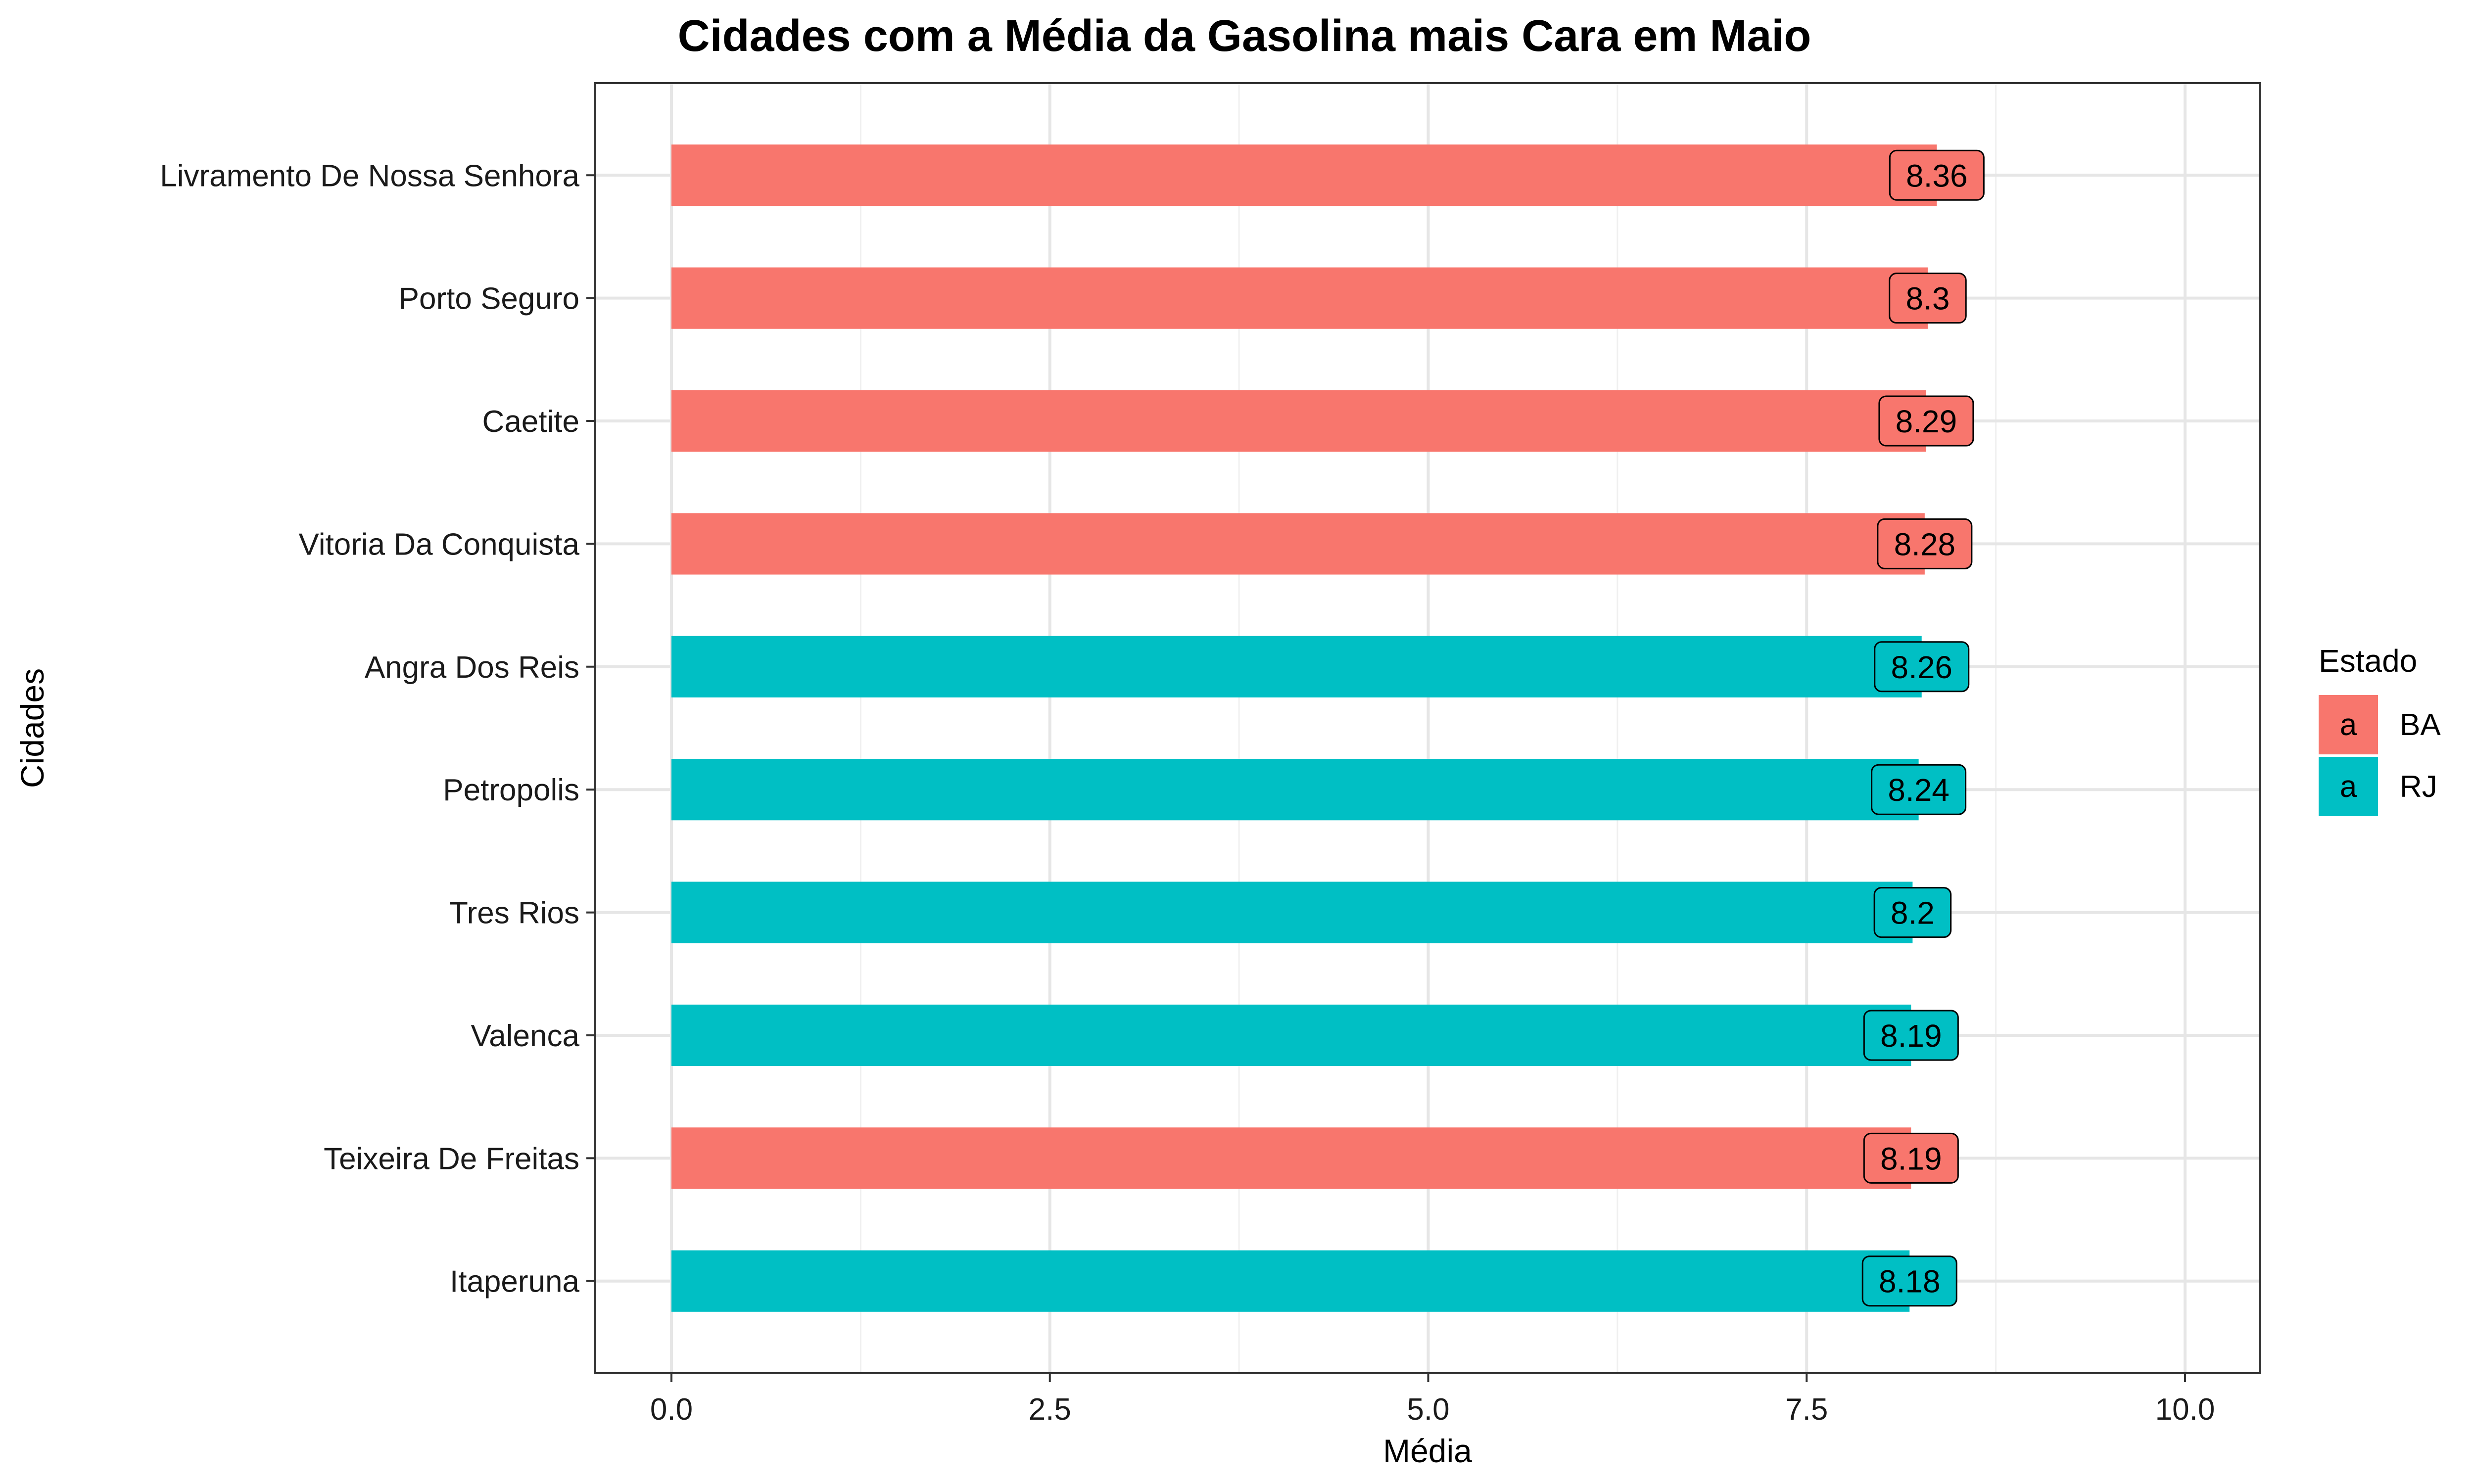 The image size is (2474, 1484). What do you see at coordinates (2418, 787) in the screenshot?
I see `legend-label-rj: RJ` at bounding box center [2418, 787].